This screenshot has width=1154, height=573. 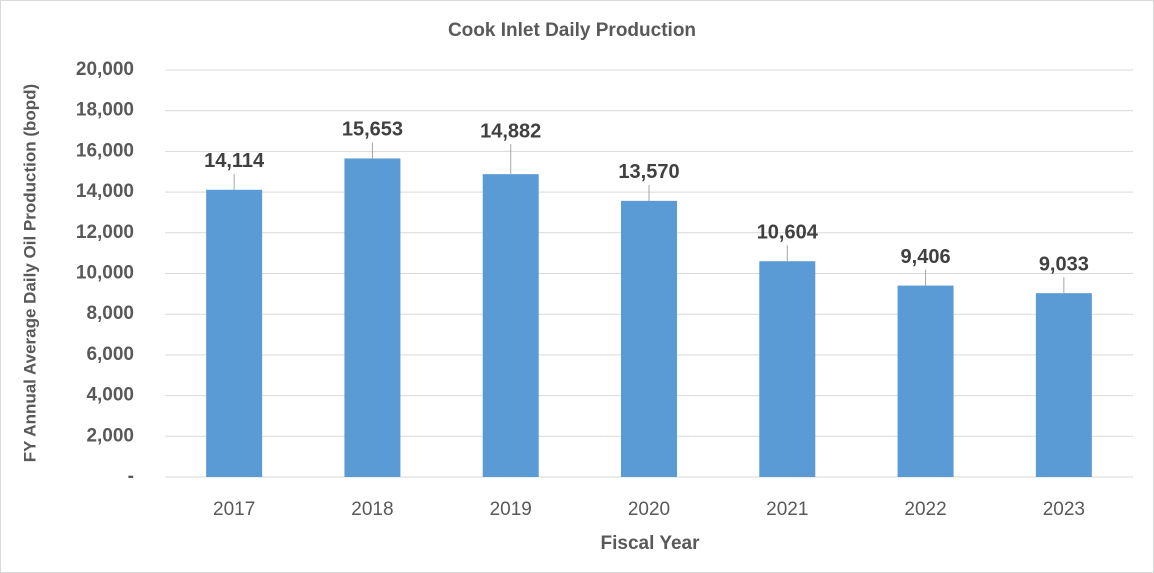 I want to click on chart-title: Cook Inlet Daily Production, so click(x=572, y=30).